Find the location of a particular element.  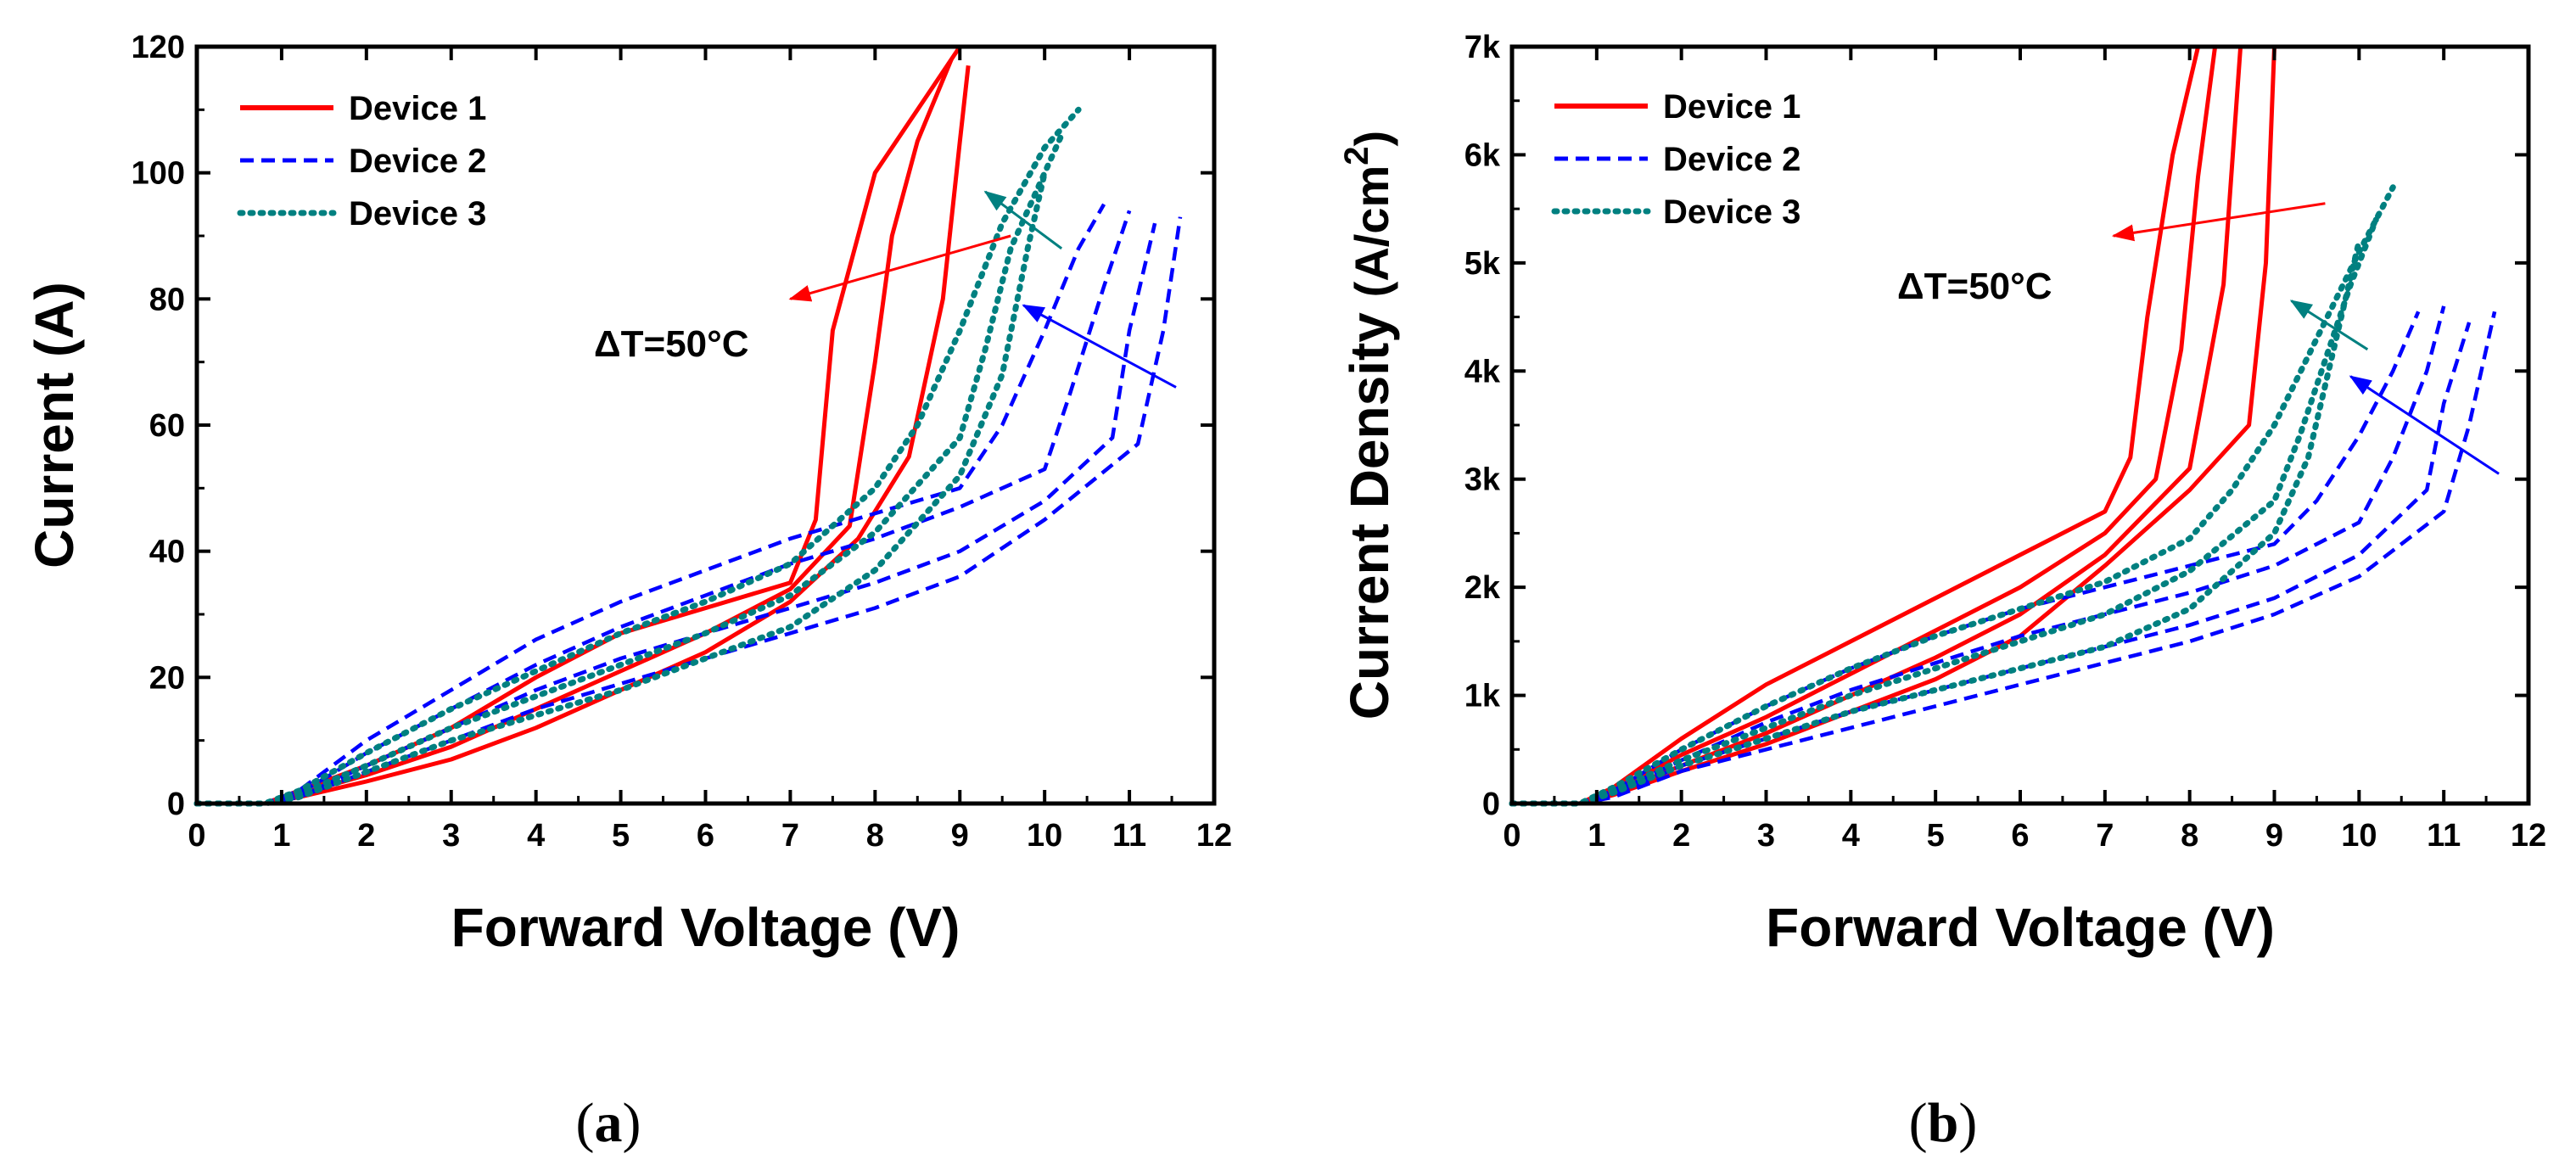

panel-b-y-tick-label: 2k is located at coordinates (1482, 588).